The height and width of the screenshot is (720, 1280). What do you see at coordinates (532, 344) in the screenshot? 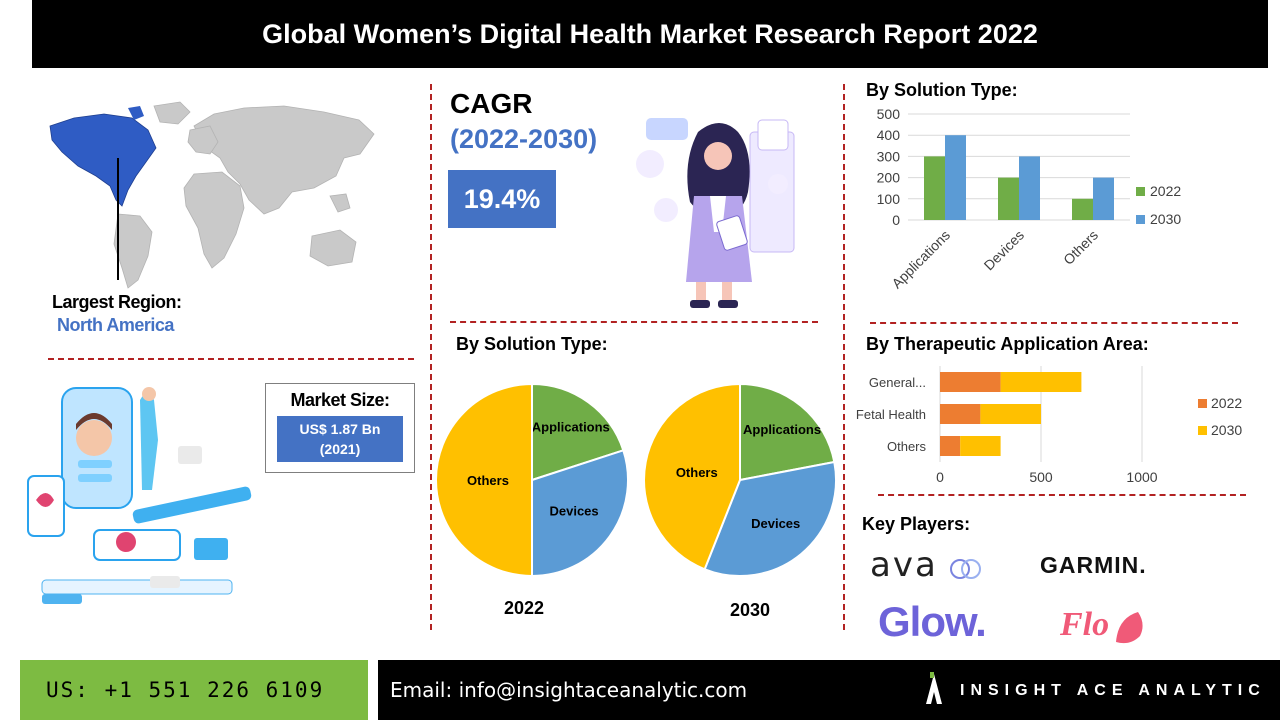
I see `solution-pie-title: By Solution Type:` at bounding box center [532, 344].